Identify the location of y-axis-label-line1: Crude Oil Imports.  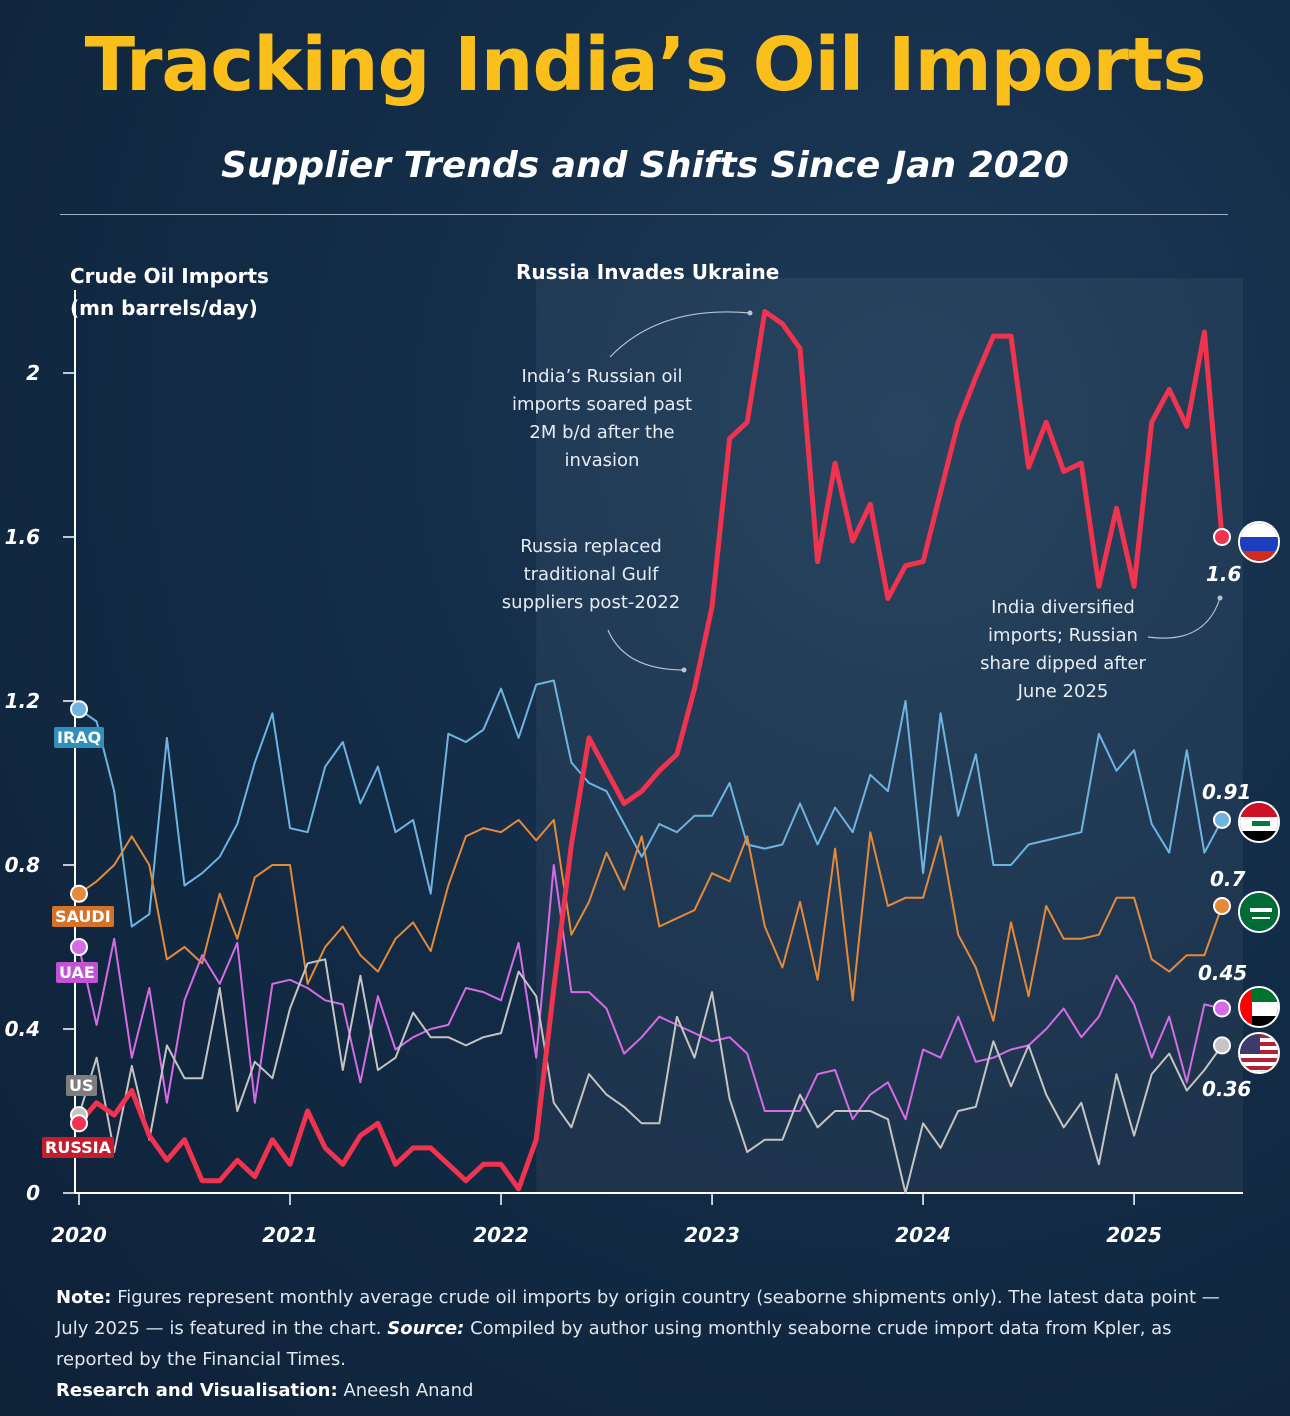
(169, 276).